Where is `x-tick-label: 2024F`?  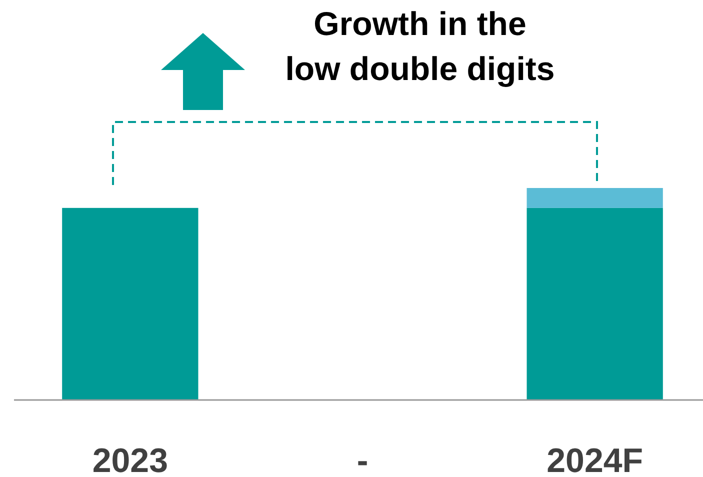 x-tick-label: 2024F is located at coordinates (595, 459).